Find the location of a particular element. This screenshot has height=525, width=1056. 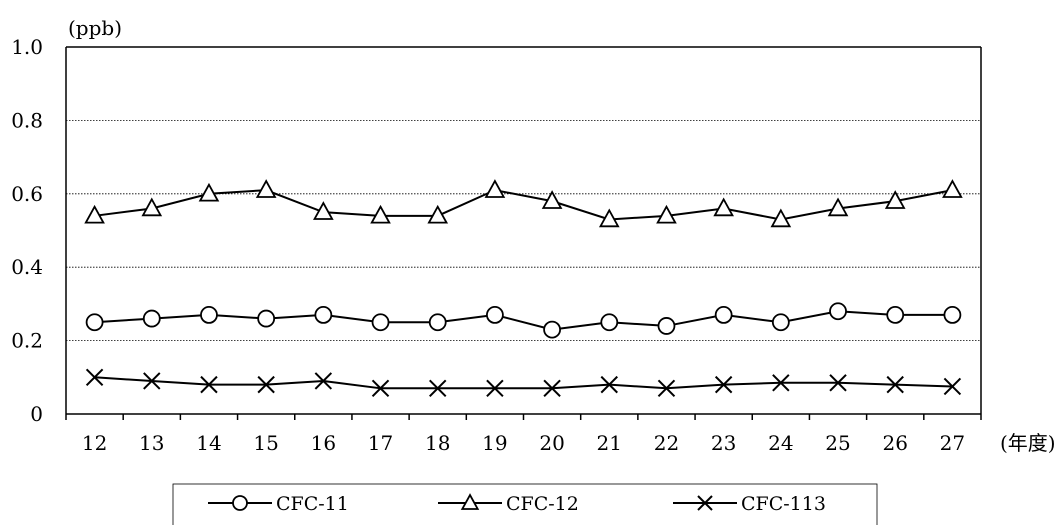

x-tick-label: 17 is located at coordinates (380, 443).